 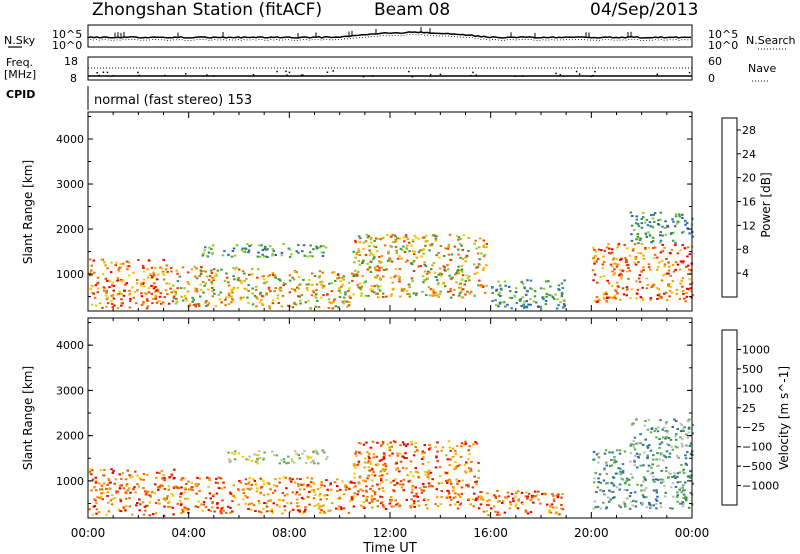 What do you see at coordinates (556, 73) in the screenshot?
I see `nave-dot` at bounding box center [556, 73].